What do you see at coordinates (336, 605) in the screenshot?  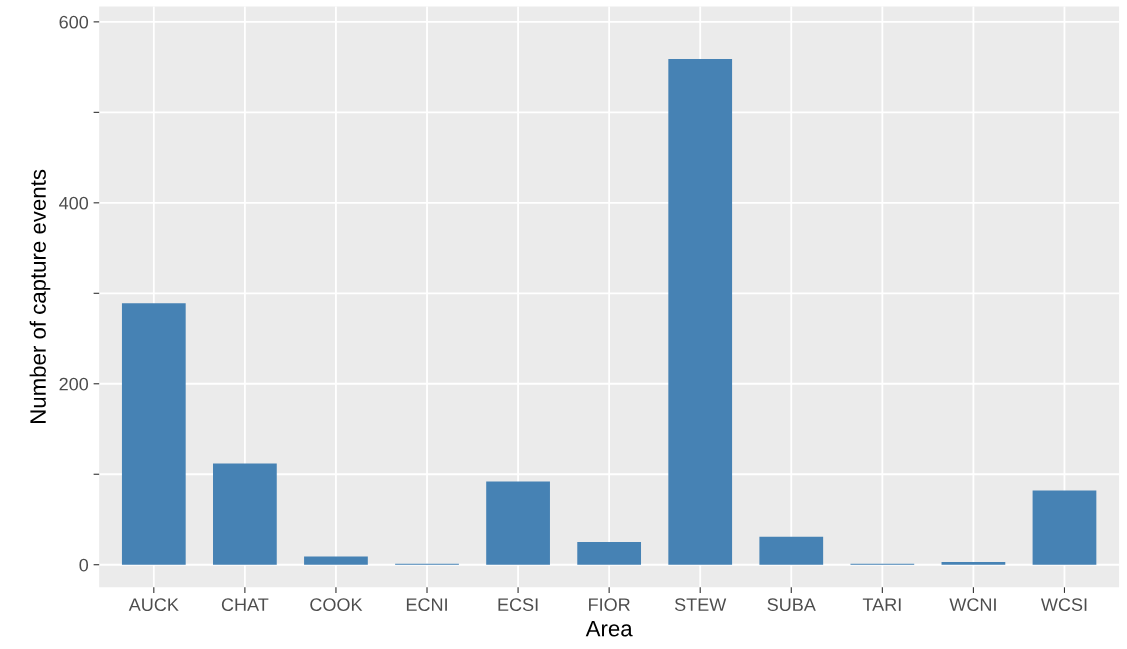 I see `x-tick-label: COOK` at bounding box center [336, 605].